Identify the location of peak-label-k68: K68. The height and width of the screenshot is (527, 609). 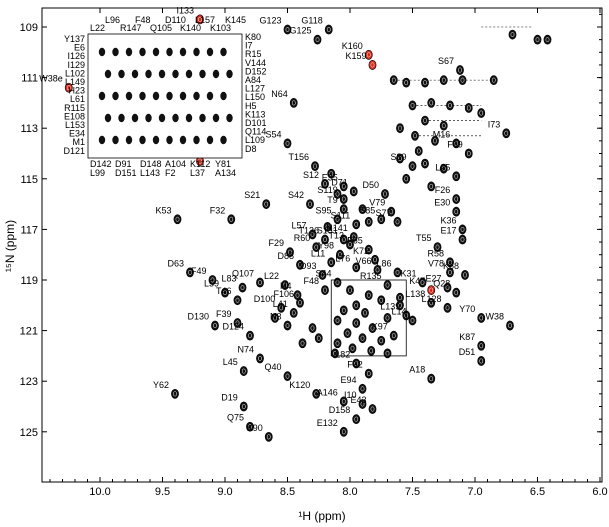
(451, 266).